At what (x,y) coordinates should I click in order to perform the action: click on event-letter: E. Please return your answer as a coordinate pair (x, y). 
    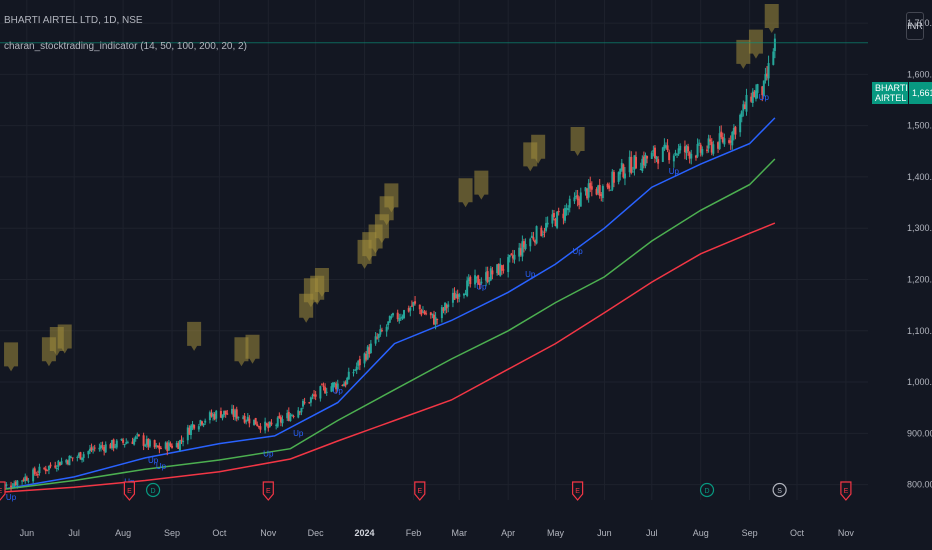
    Looking at the image, I should click on (419, 491).